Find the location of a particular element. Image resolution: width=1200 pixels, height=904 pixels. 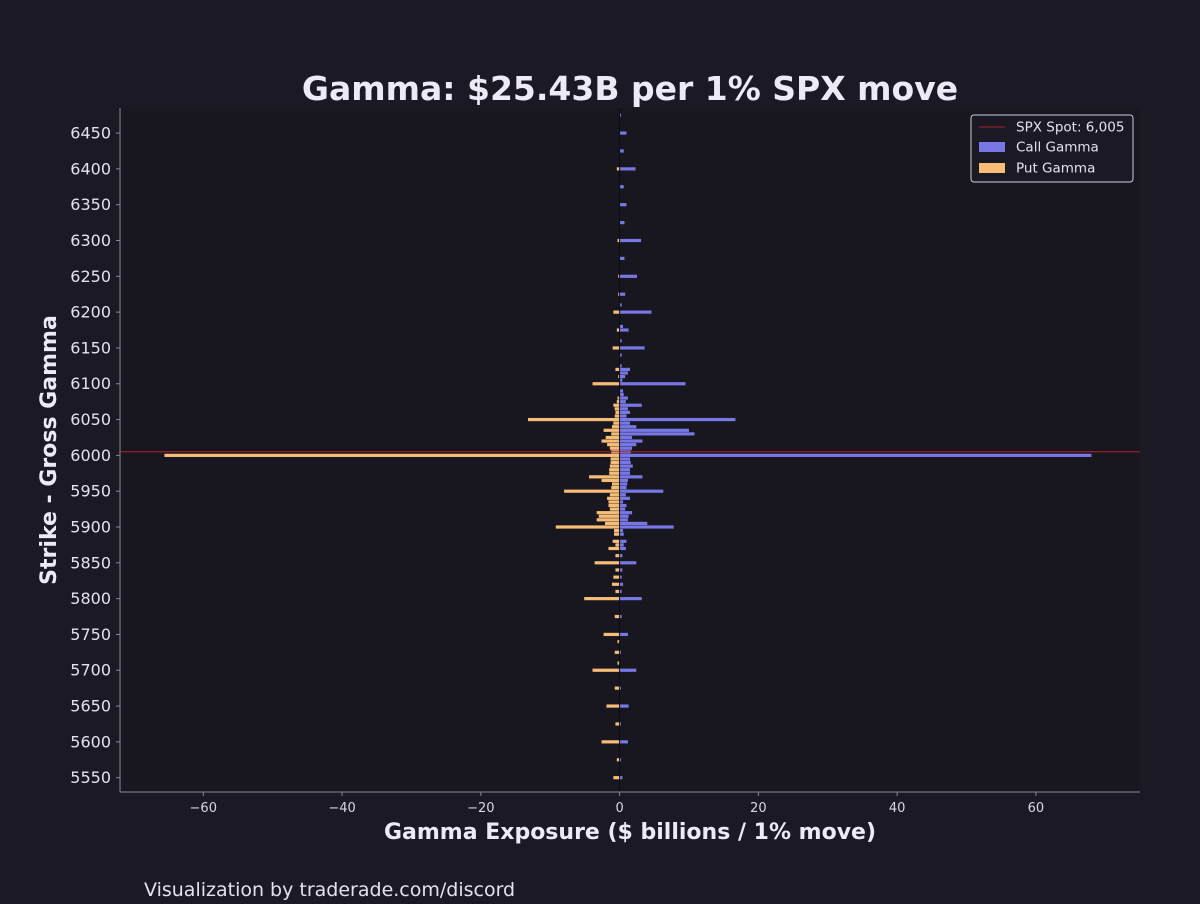

x-tick-label: 40 is located at coordinates (897, 808).